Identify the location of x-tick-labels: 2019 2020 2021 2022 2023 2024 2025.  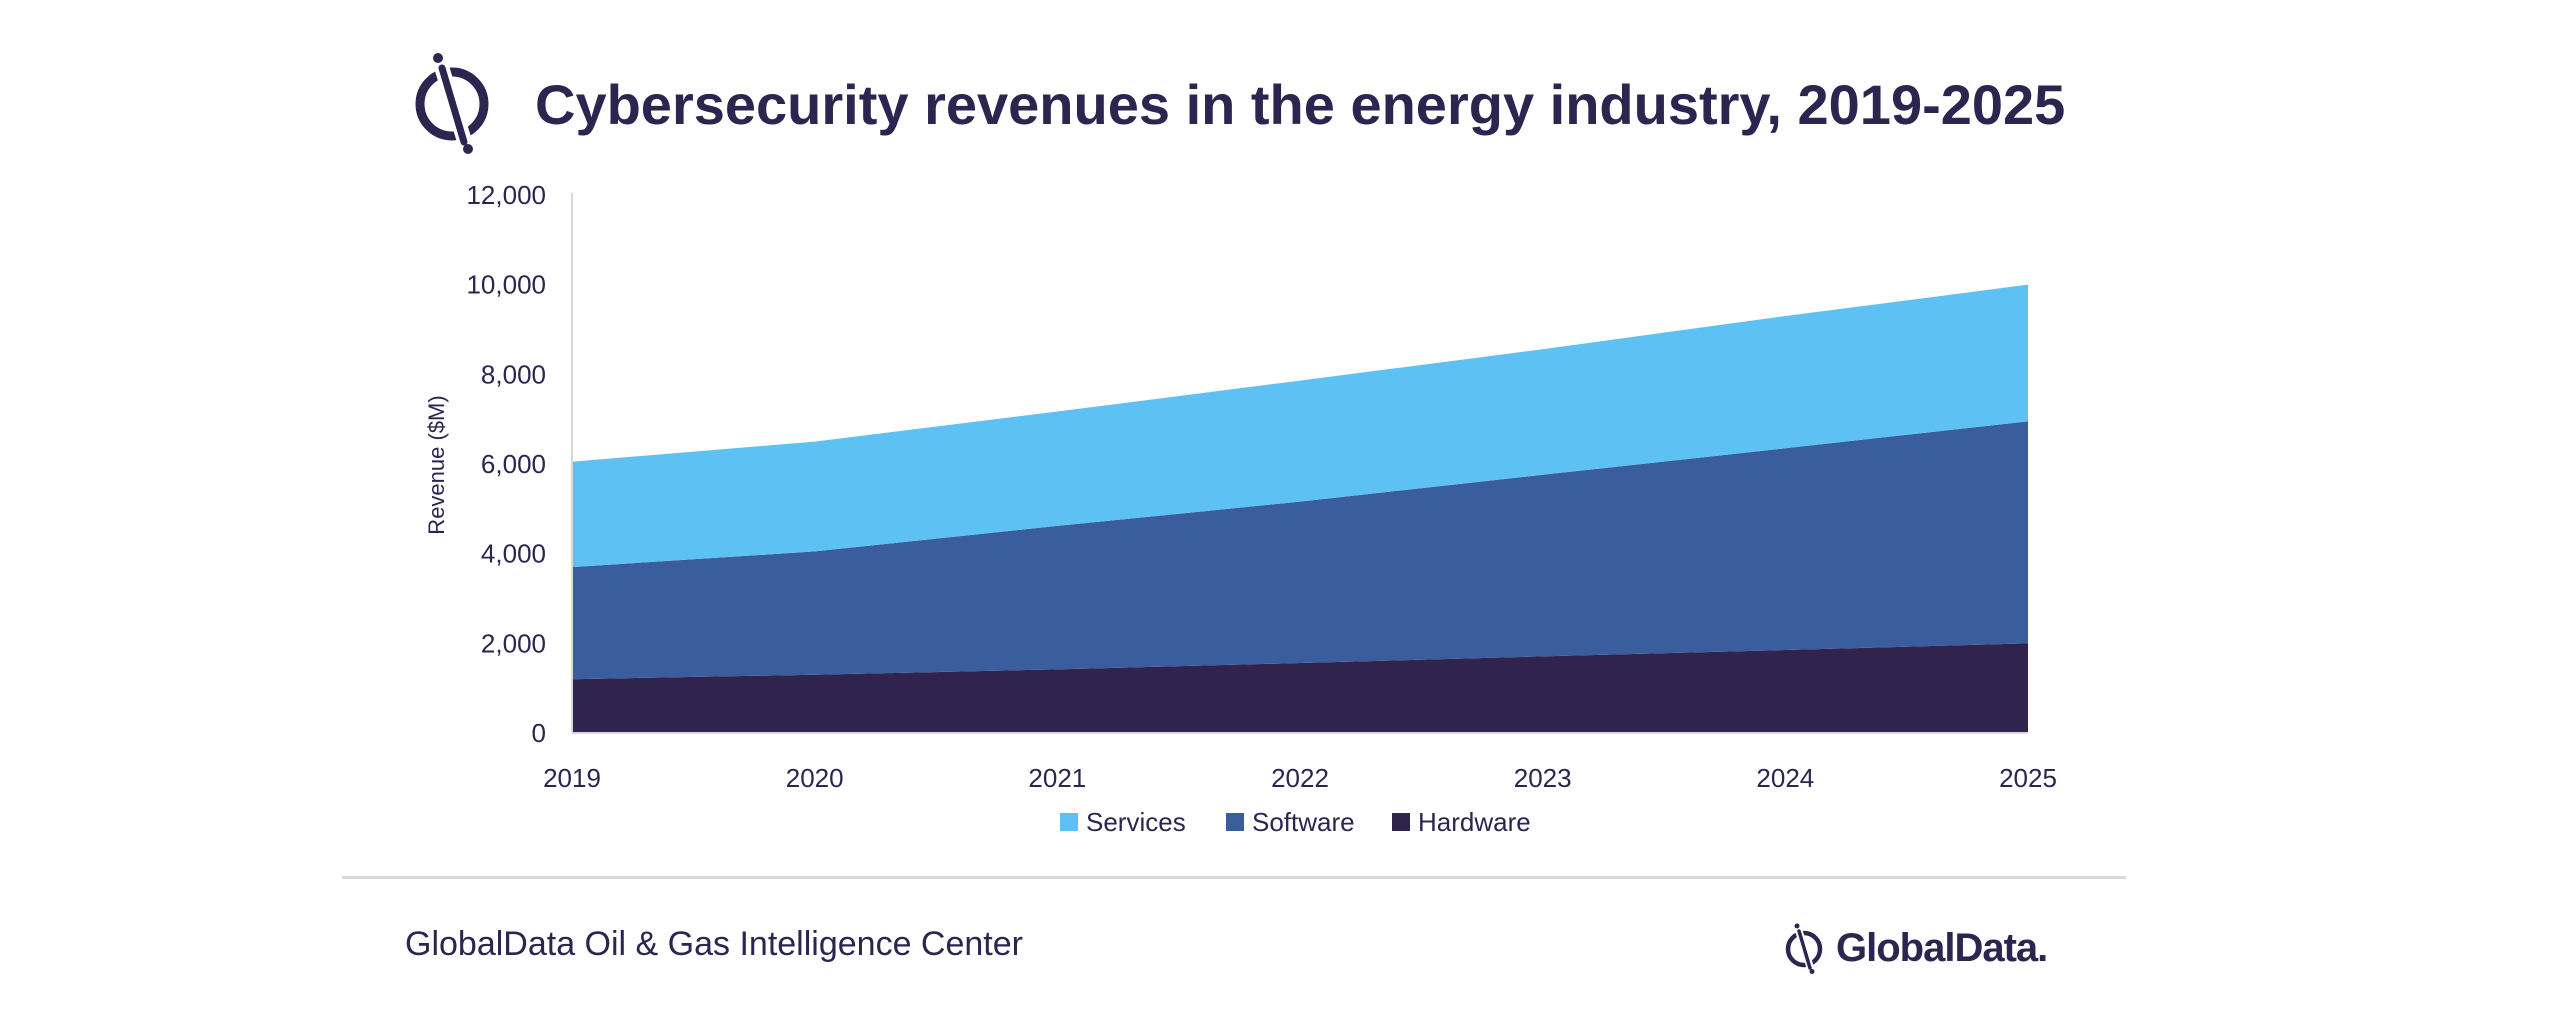
(1300, 778).